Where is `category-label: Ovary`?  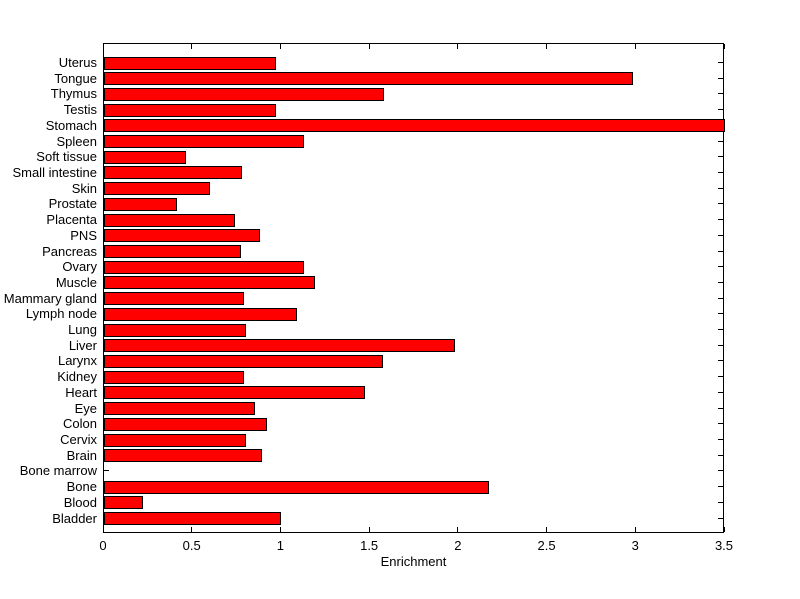 category-label: Ovary is located at coordinates (79, 267).